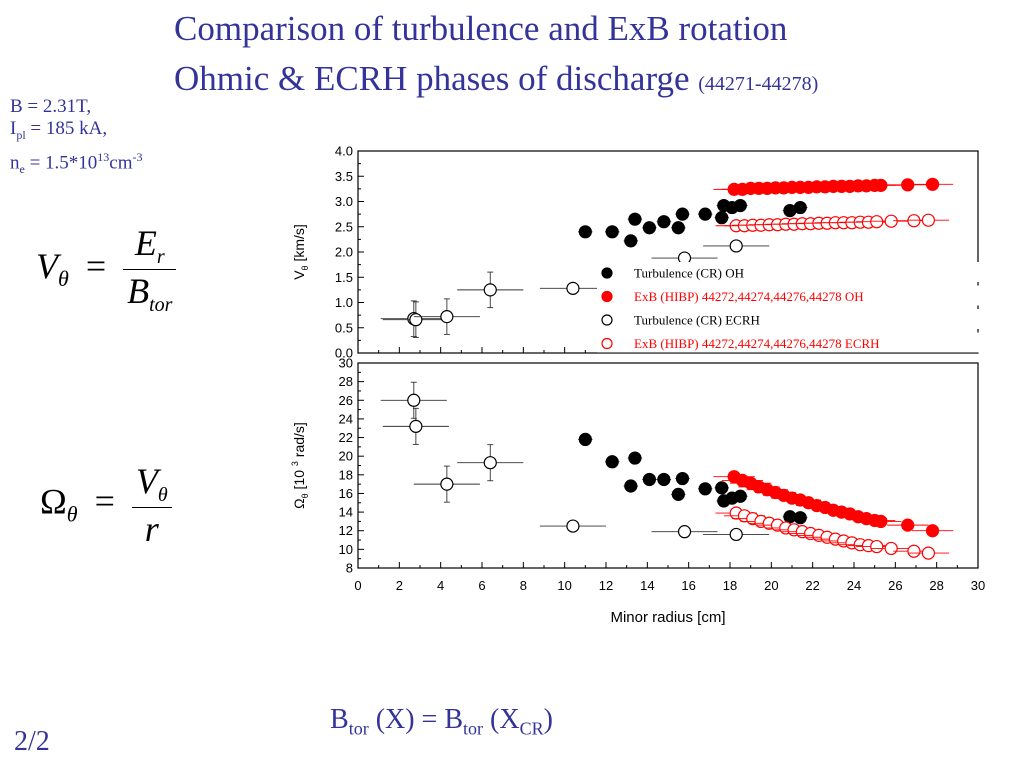  I want to click on y-tick-label: 22, so click(346, 437).